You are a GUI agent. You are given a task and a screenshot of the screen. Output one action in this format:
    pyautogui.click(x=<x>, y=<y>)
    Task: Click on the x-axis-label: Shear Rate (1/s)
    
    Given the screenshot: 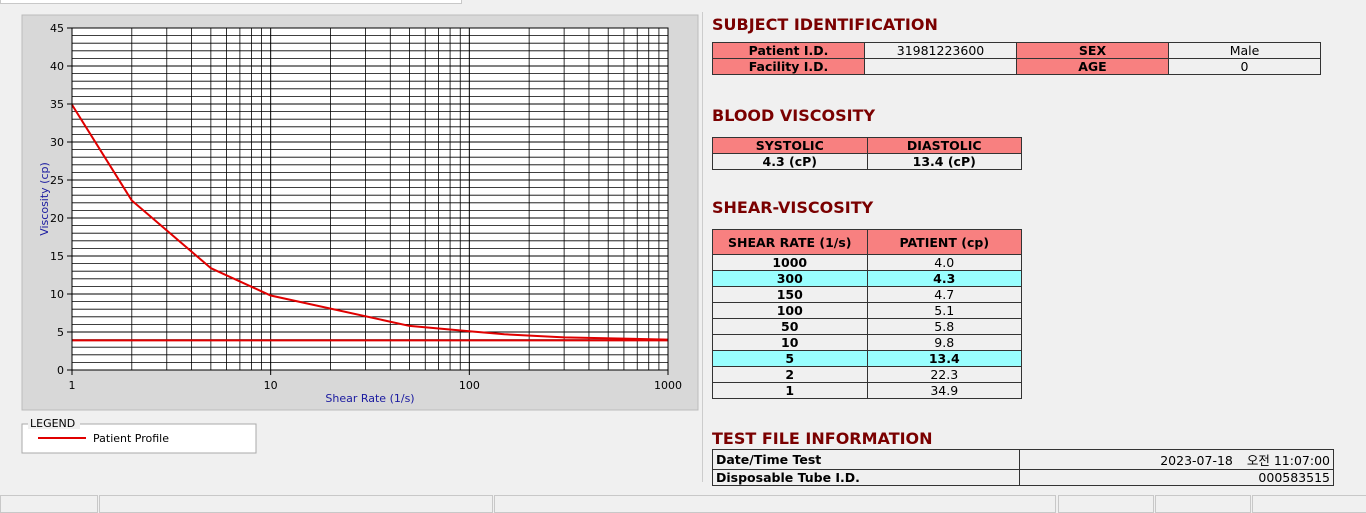 What is the action you would take?
    pyautogui.click(x=369, y=398)
    